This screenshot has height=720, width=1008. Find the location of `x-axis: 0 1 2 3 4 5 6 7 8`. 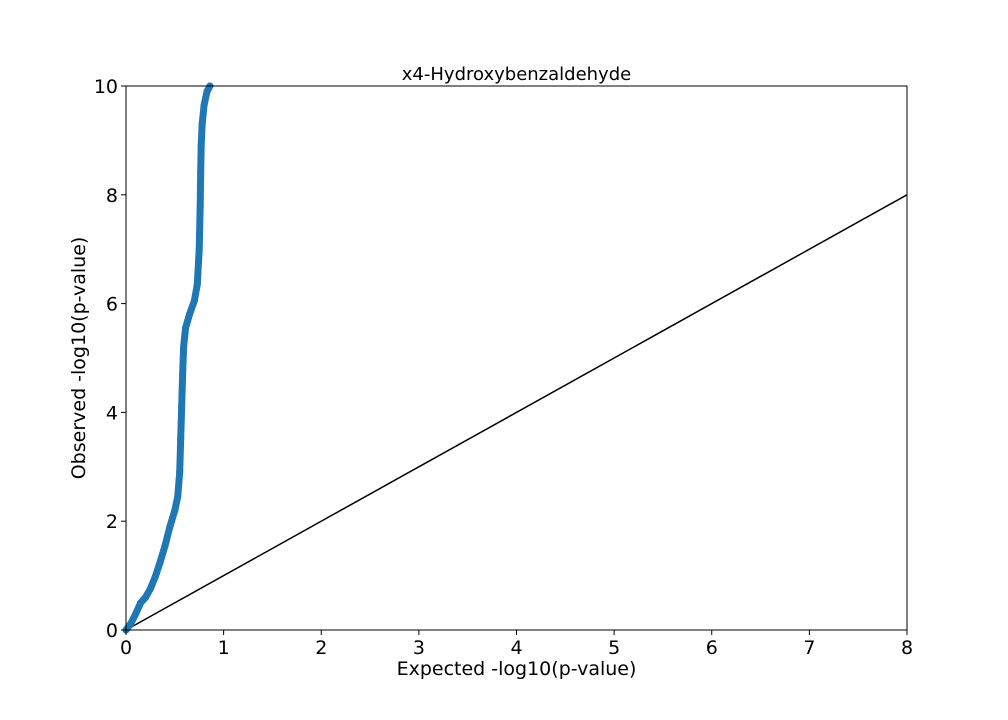

x-axis: 0 1 2 3 4 5 6 7 8 is located at coordinates (516, 644).